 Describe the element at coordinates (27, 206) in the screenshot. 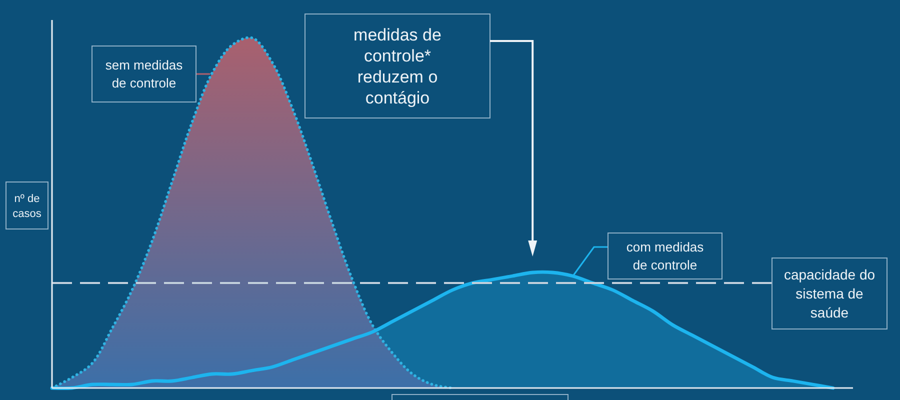

I see `y-axis-title: nº de casos` at that location.